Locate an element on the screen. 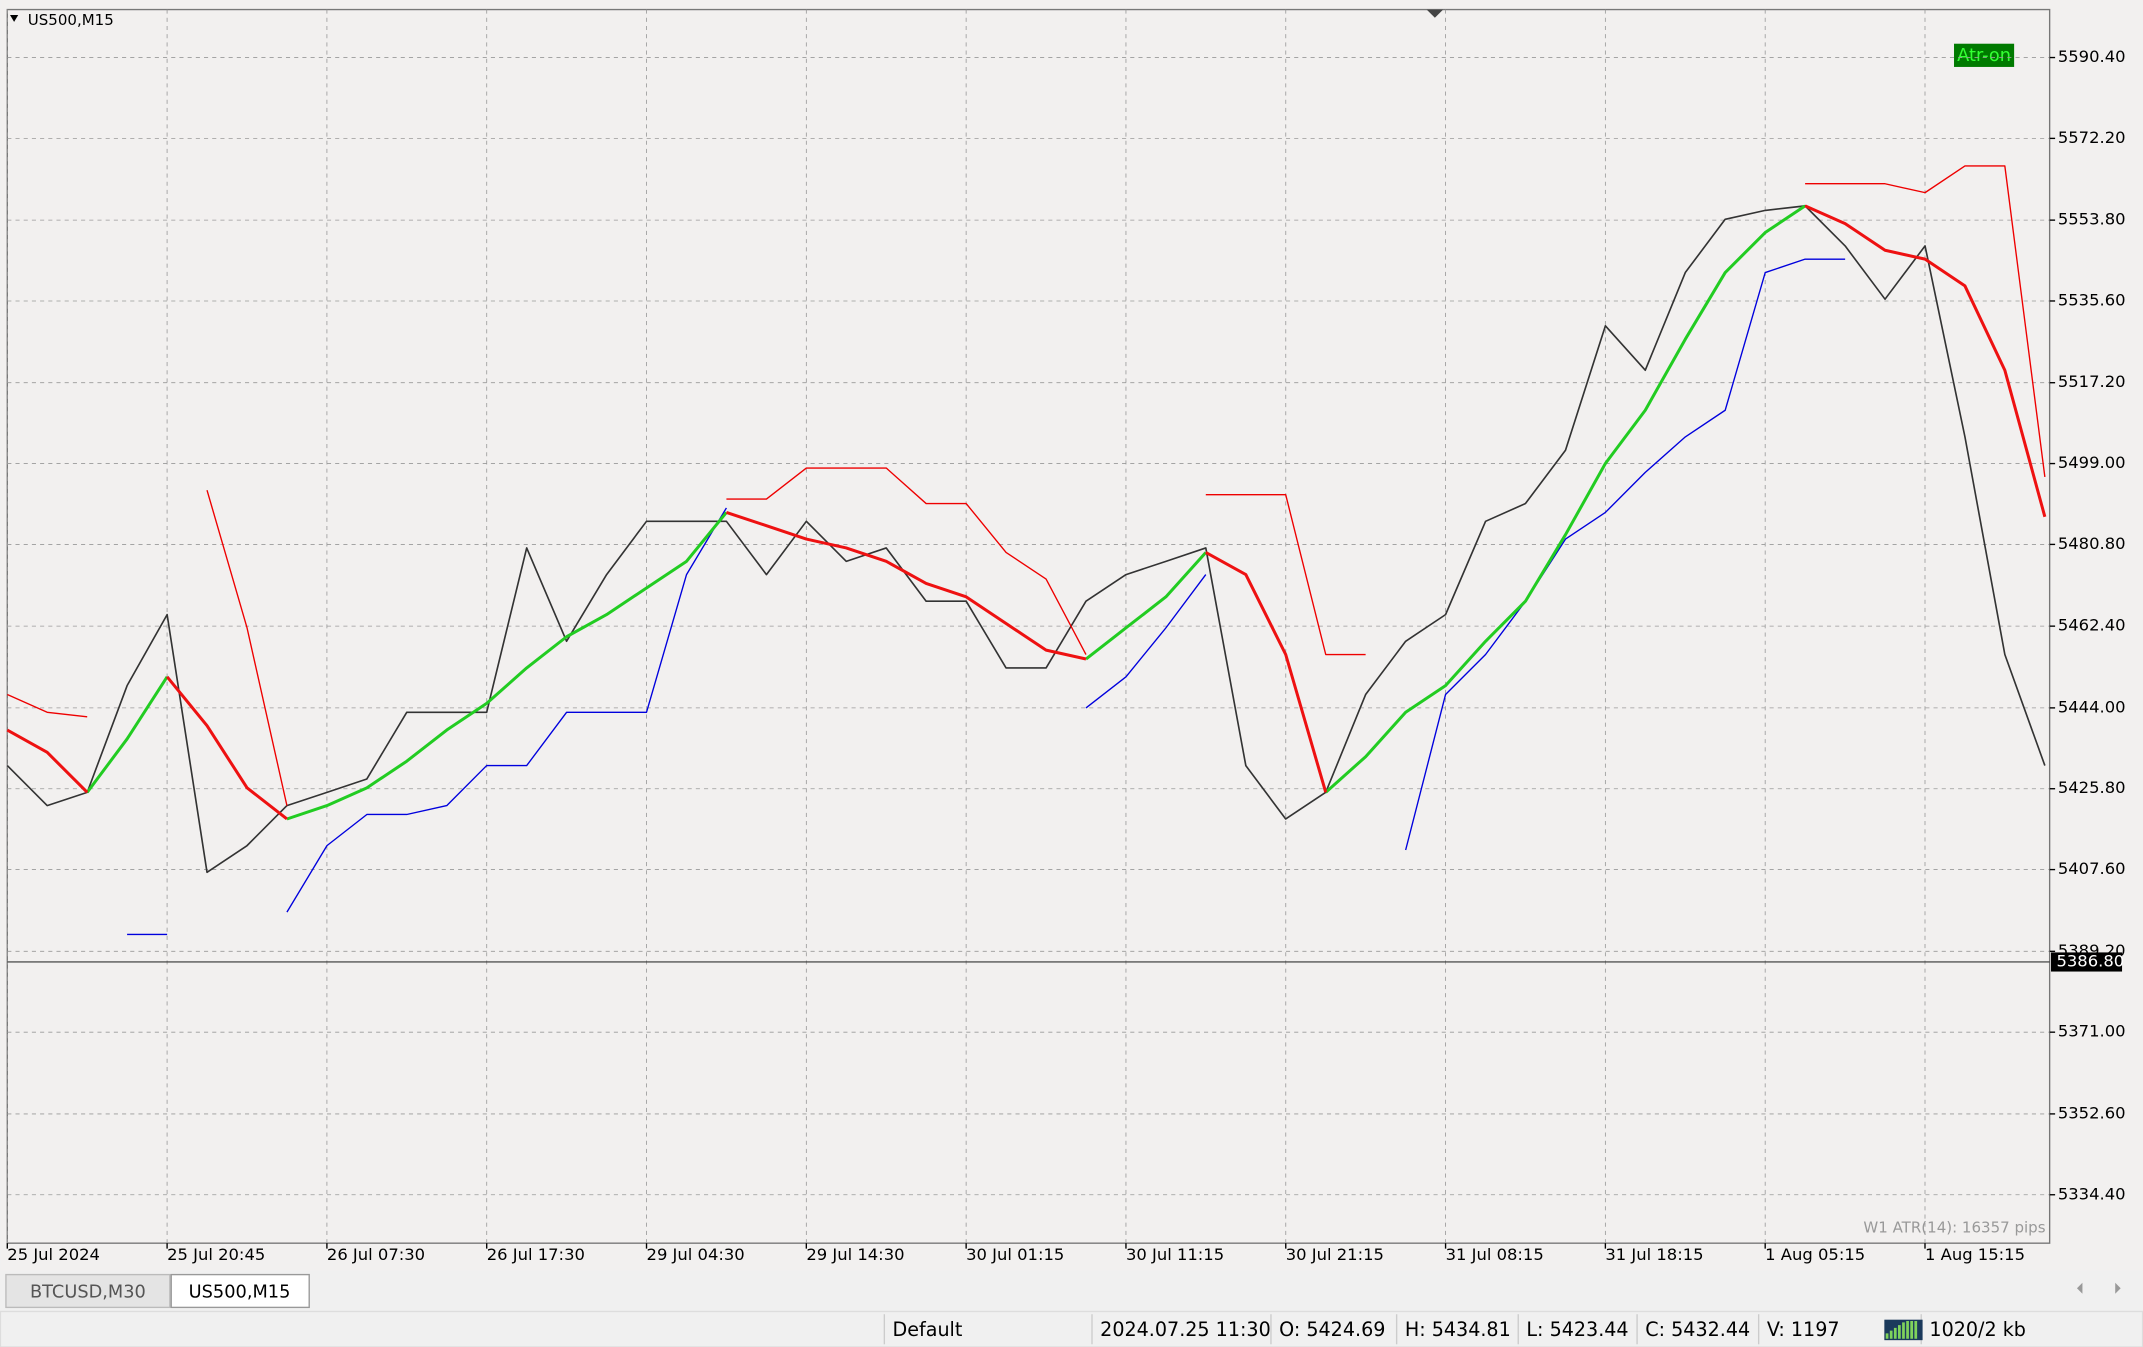 Image resolution: width=2143 pixels, height=1347 pixels. status-bar is located at coordinates (1071, 1328).